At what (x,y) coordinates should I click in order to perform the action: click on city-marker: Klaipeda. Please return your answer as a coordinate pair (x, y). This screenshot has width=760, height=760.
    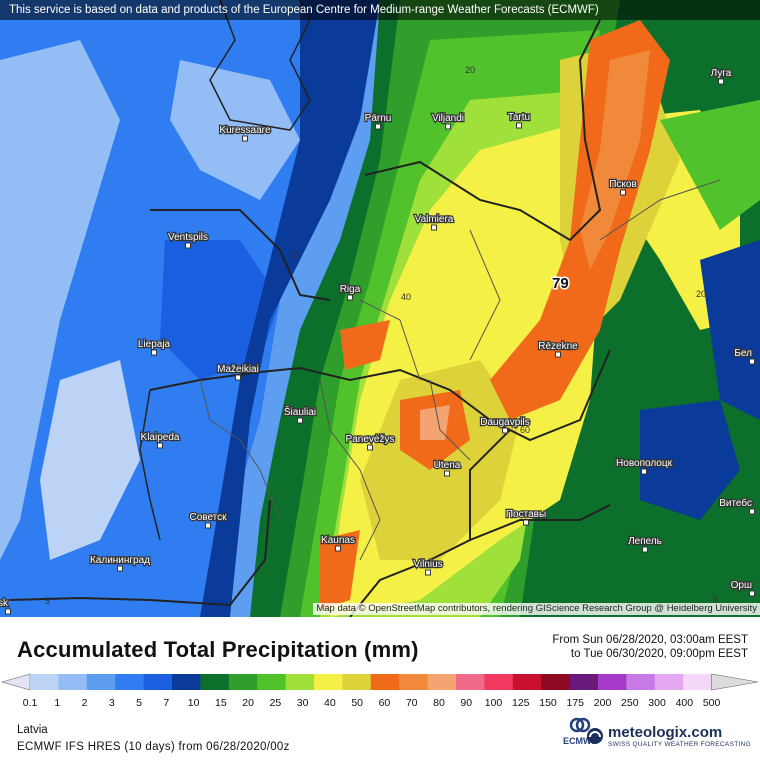
    Looking at the image, I should click on (160, 440).